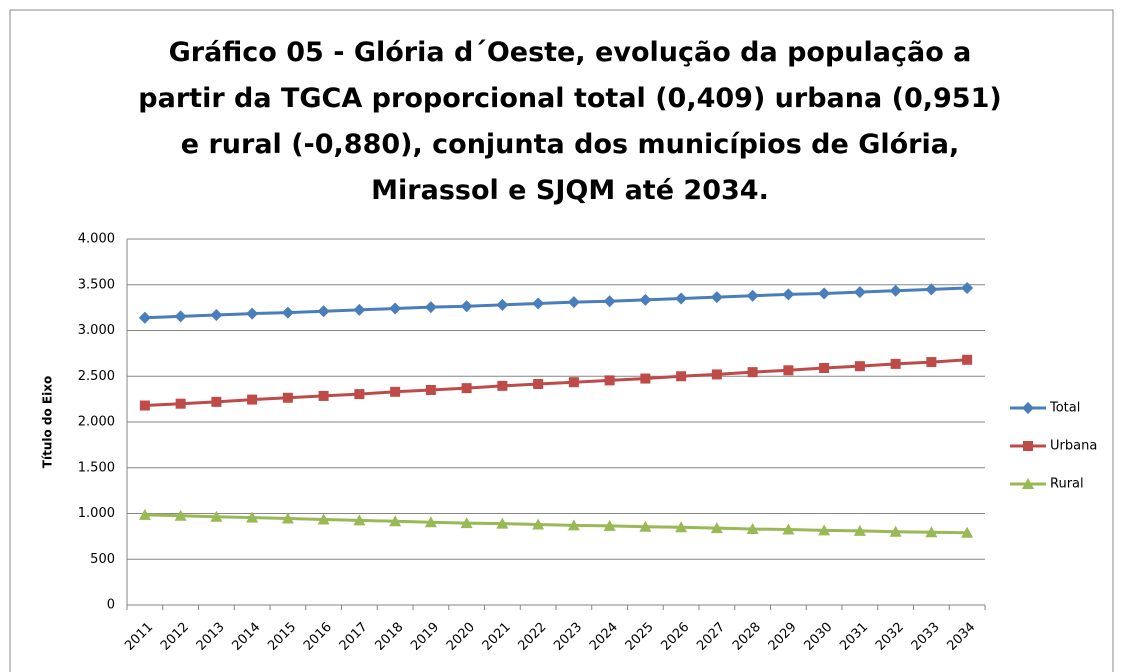  I want to click on x-tick-label: 2017, so click(354, 637).